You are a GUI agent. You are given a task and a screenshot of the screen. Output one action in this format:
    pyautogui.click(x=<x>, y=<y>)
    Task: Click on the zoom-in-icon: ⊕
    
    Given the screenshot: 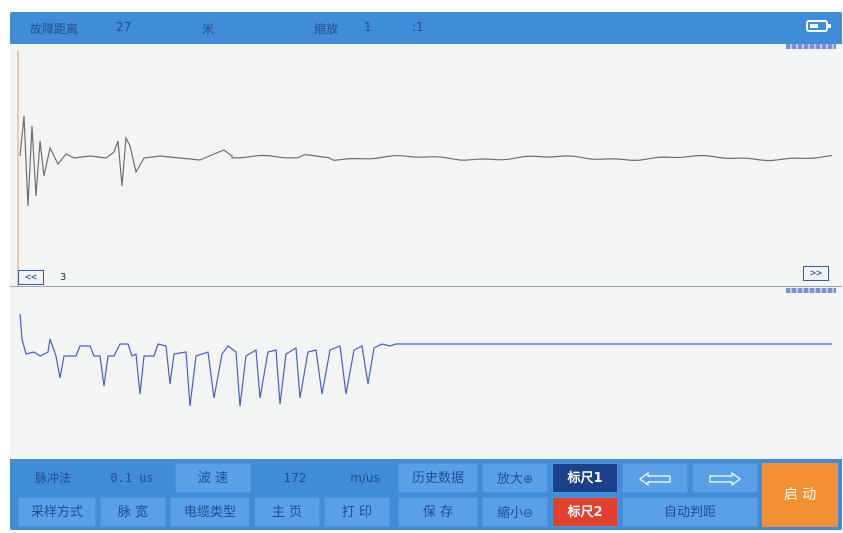 What is the action you would take?
    pyautogui.click(x=528, y=479)
    